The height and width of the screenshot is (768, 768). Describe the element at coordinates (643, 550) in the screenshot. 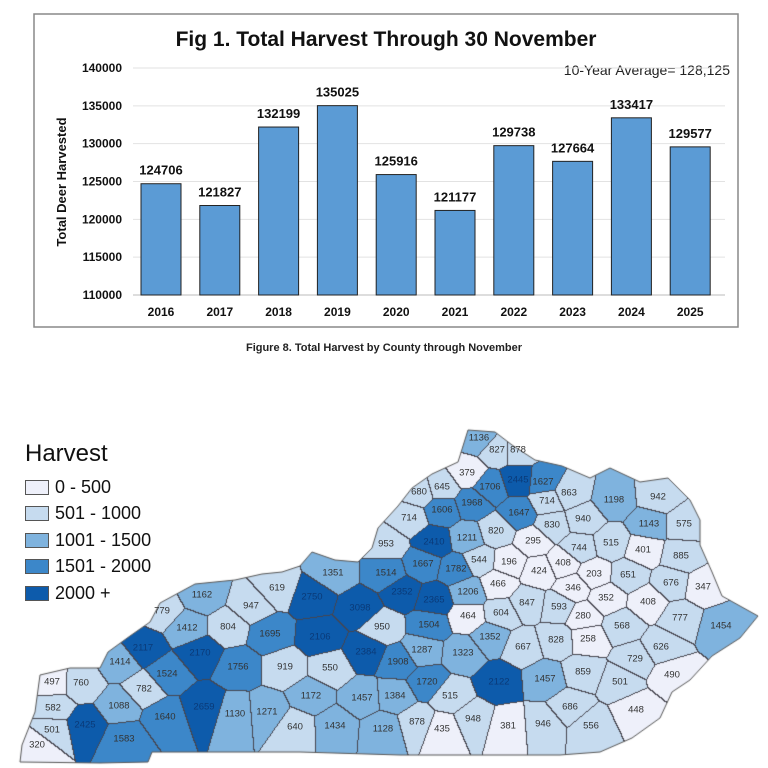

I see `county-label: 401` at that location.